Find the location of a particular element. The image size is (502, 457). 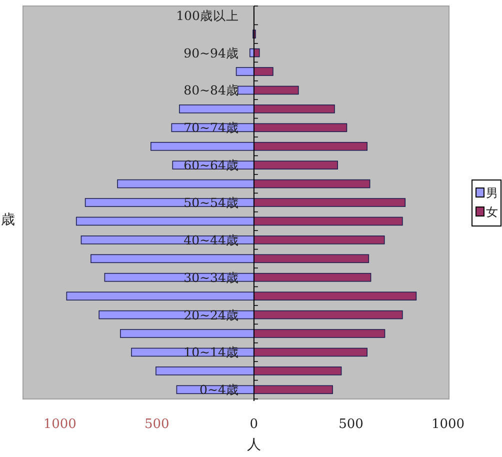

y-tick-label: 30~34歳 is located at coordinates (211, 277).